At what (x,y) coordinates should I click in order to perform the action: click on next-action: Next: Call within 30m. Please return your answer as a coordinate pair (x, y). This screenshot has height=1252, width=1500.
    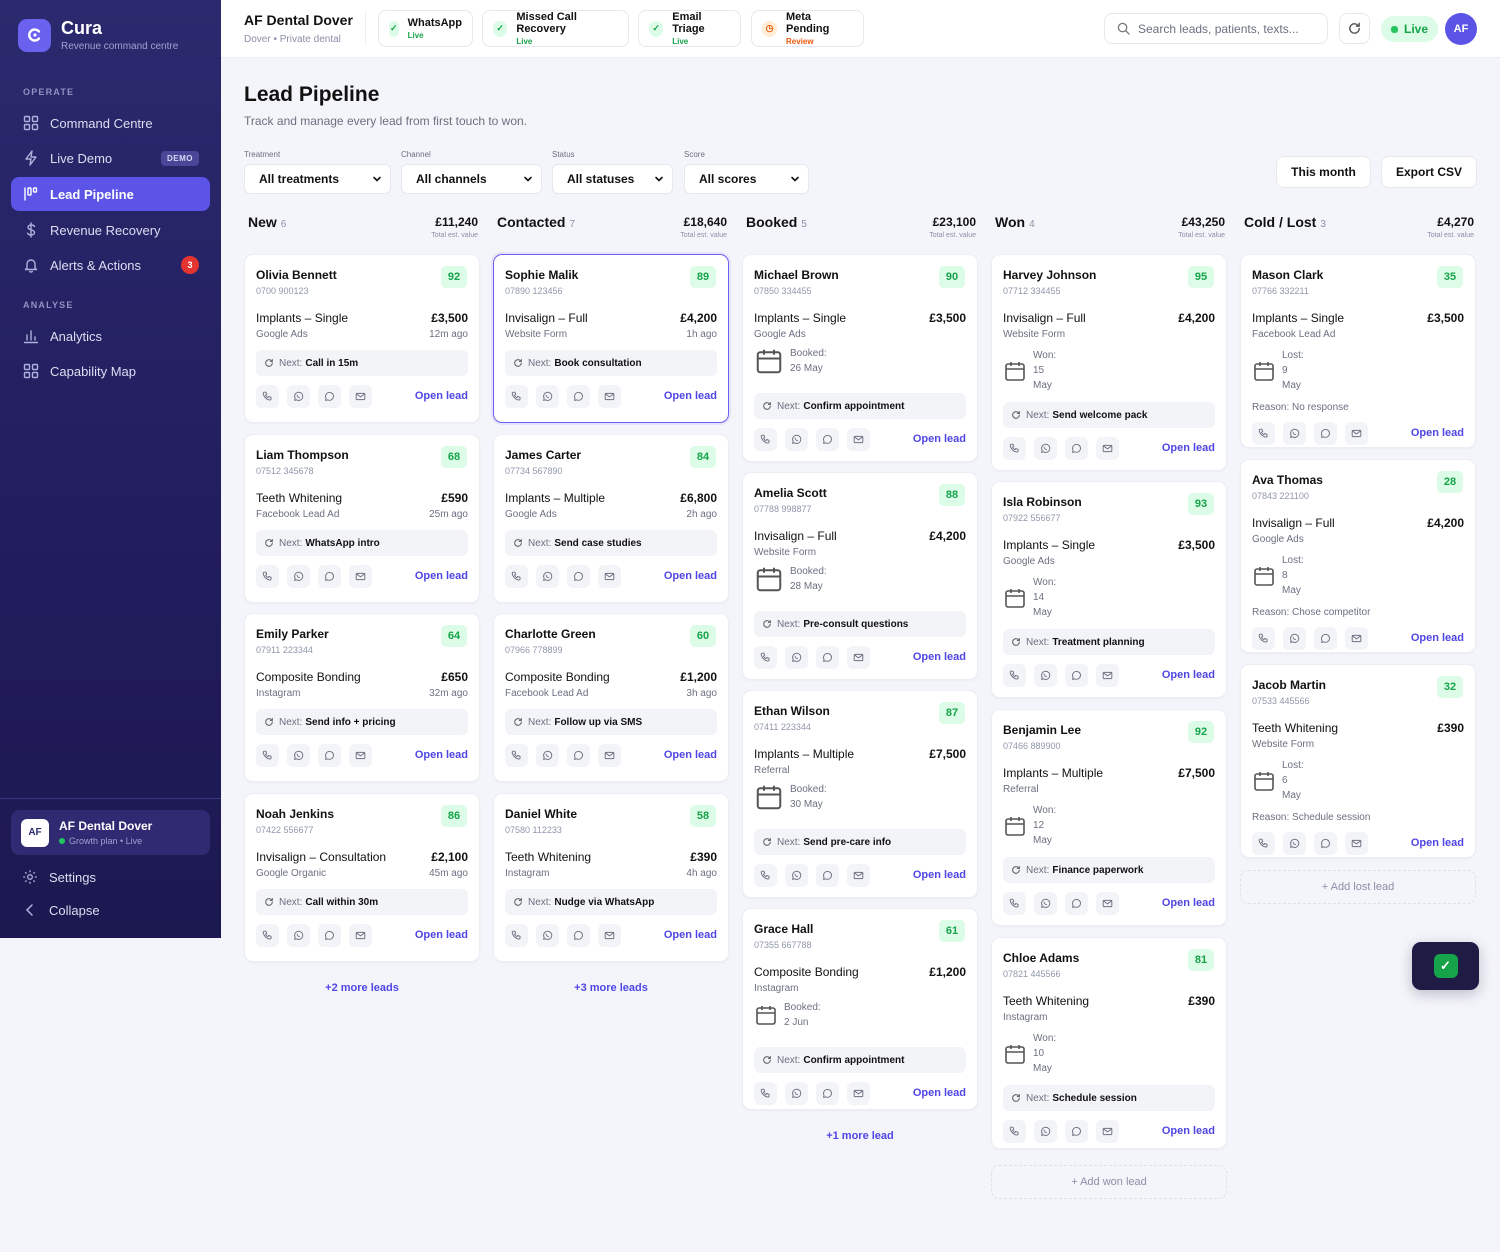
    Looking at the image, I should click on (362, 902).